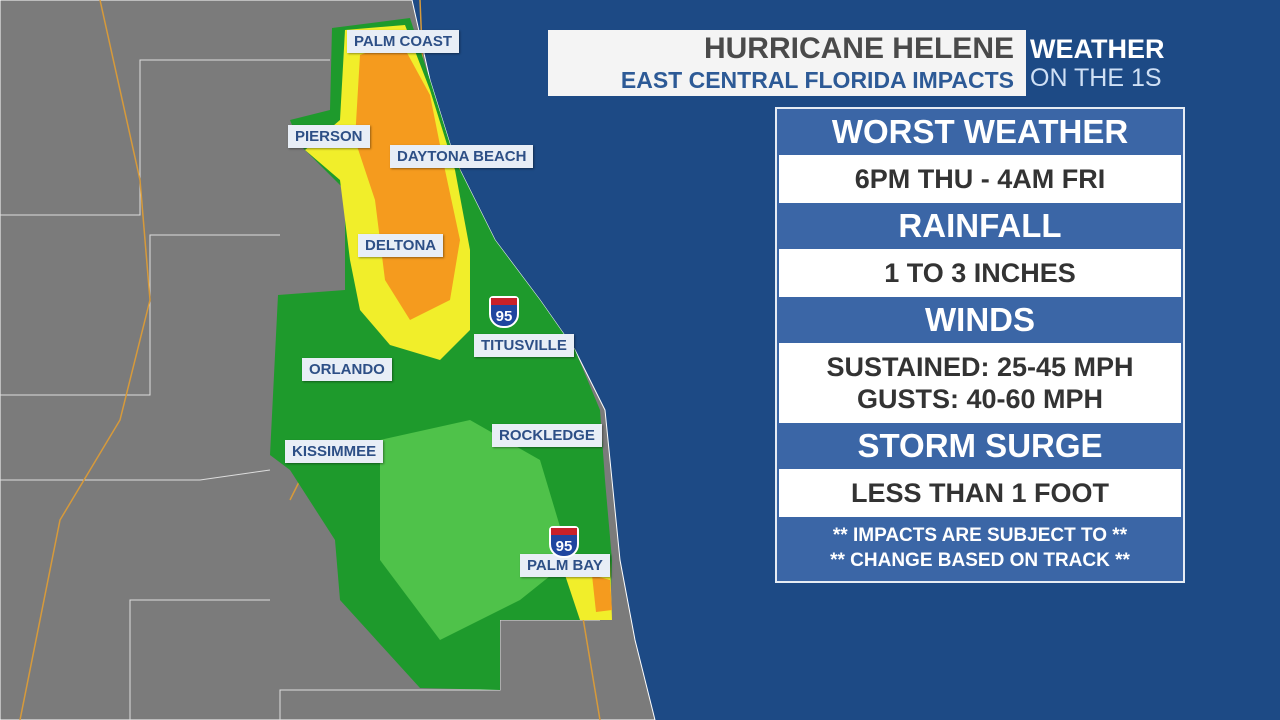  I want to click on section-heading: WORST WEATHER, so click(980, 131).